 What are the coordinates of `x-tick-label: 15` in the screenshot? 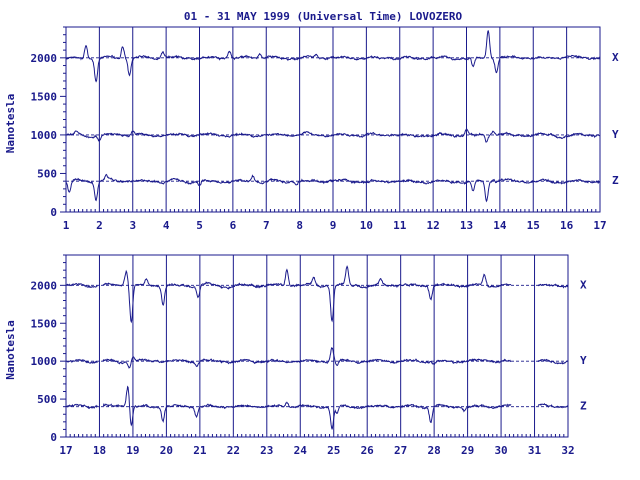 It's located at (533, 225).